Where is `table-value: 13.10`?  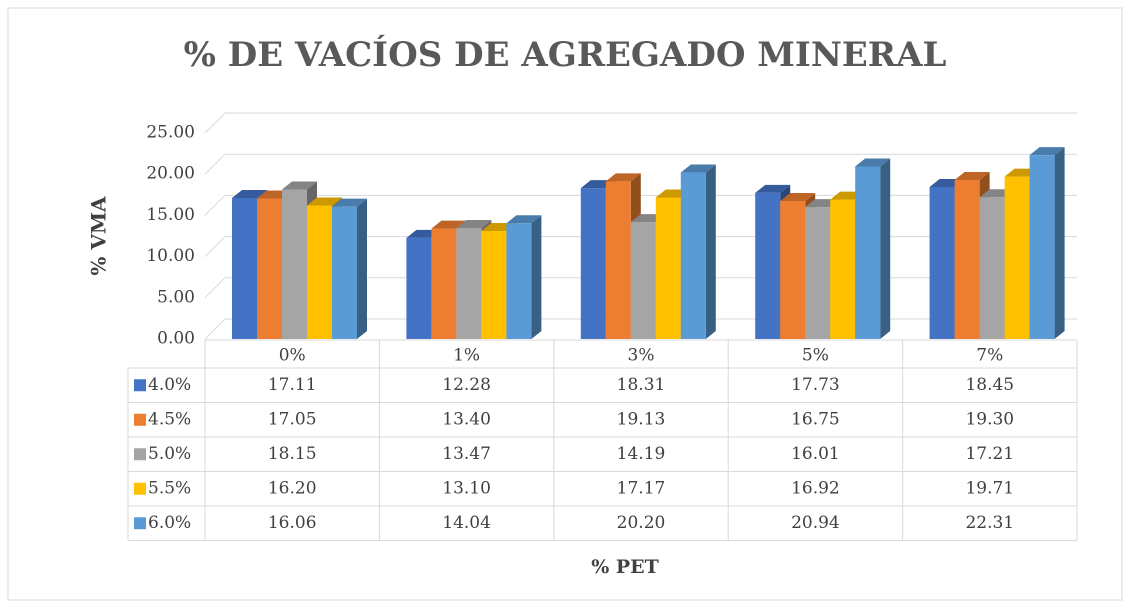
table-value: 13.10 is located at coordinates (466, 488).